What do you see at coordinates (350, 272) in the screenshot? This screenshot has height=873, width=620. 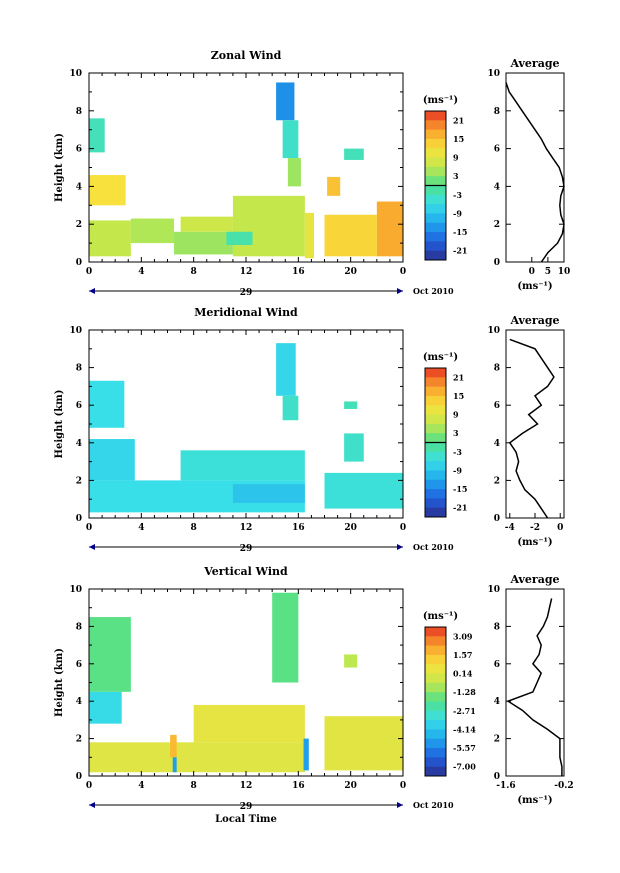 I see `x-tick-label: 20` at bounding box center [350, 272].